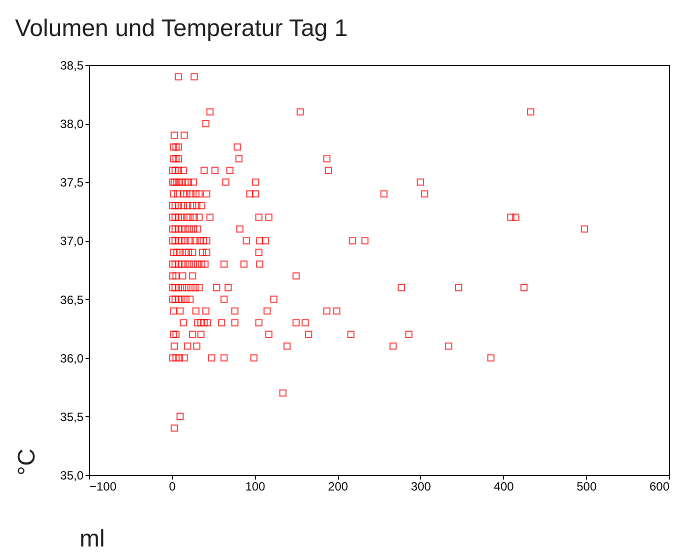 The width and height of the screenshot is (680, 559). What do you see at coordinates (172, 487) in the screenshot?
I see `x-tick-label: 0` at bounding box center [172, 487].